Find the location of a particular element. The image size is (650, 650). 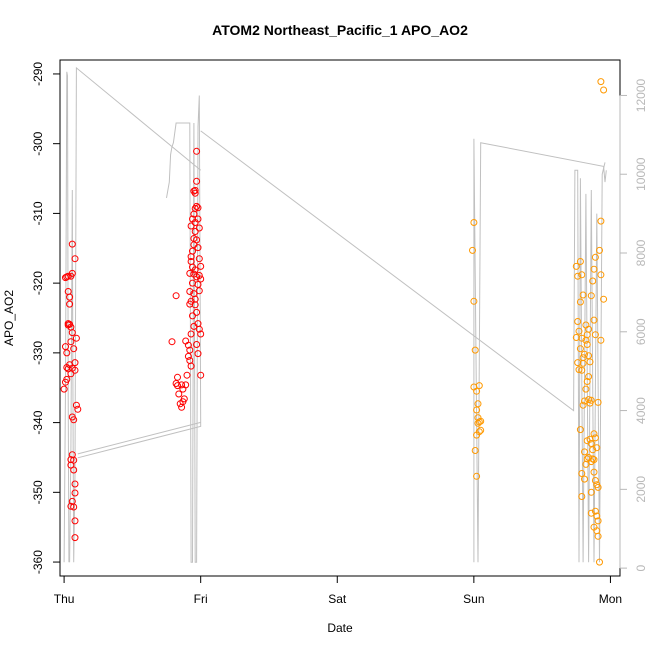

right-tick-label: 0 is located at coordinates (641, 567).